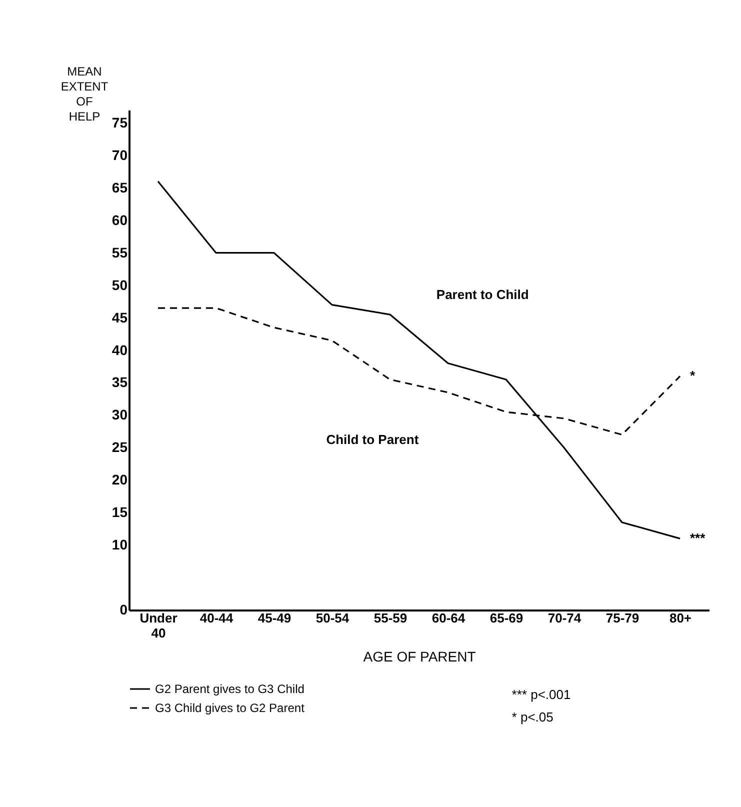 This screenshot has height=807, width=741. Describe the element at coordinates (120, 154) in the screenshot. I see `y-tick-label: 70` at that location.